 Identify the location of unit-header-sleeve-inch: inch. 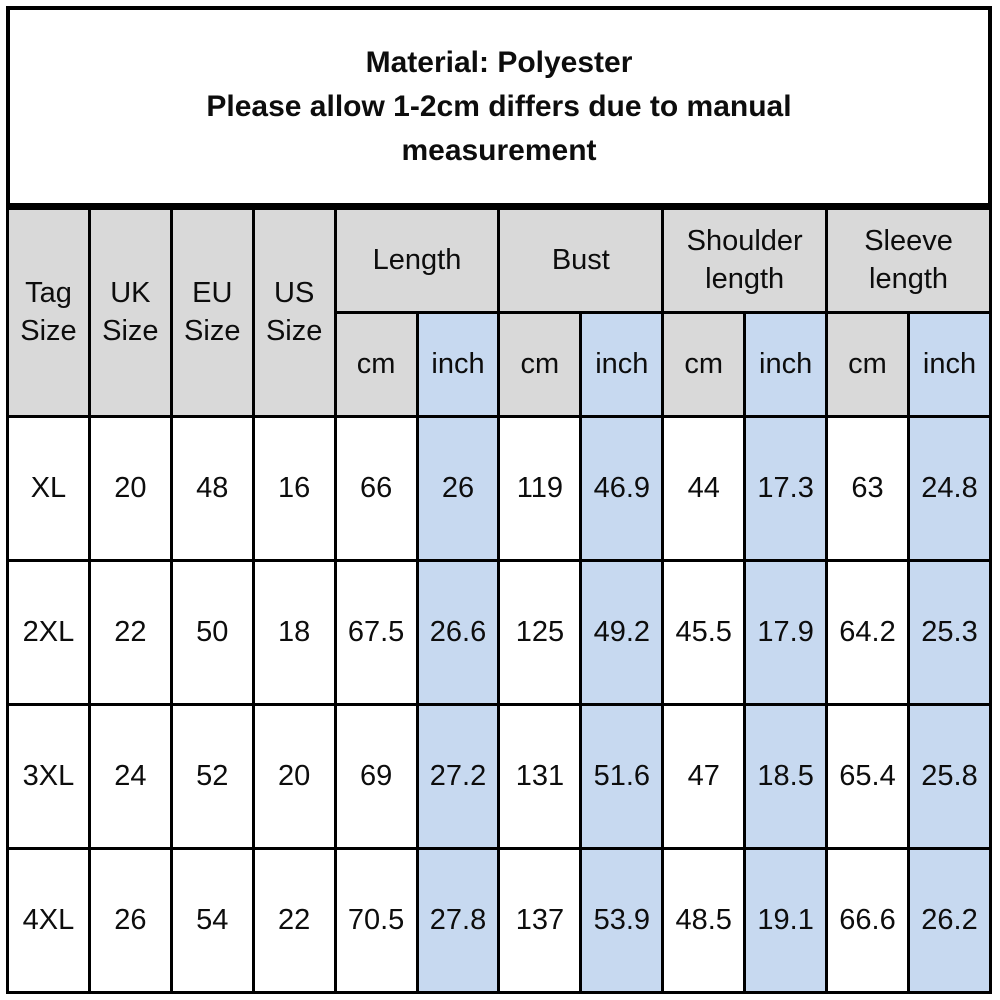
(949, 364).